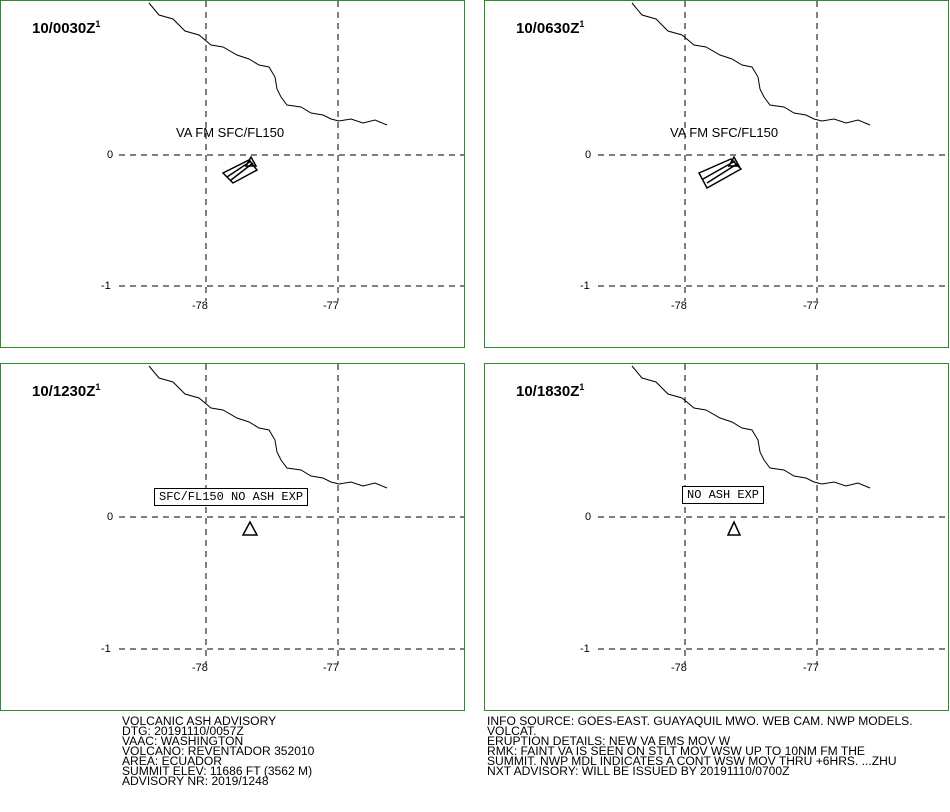 This screenshot has height=812, width=950. What do you see at coordinates (231, 497) in the screenshot?
I see `no-ash-box: SFC/FL150 NO ASH EXP` at bounding box center [231, 497].